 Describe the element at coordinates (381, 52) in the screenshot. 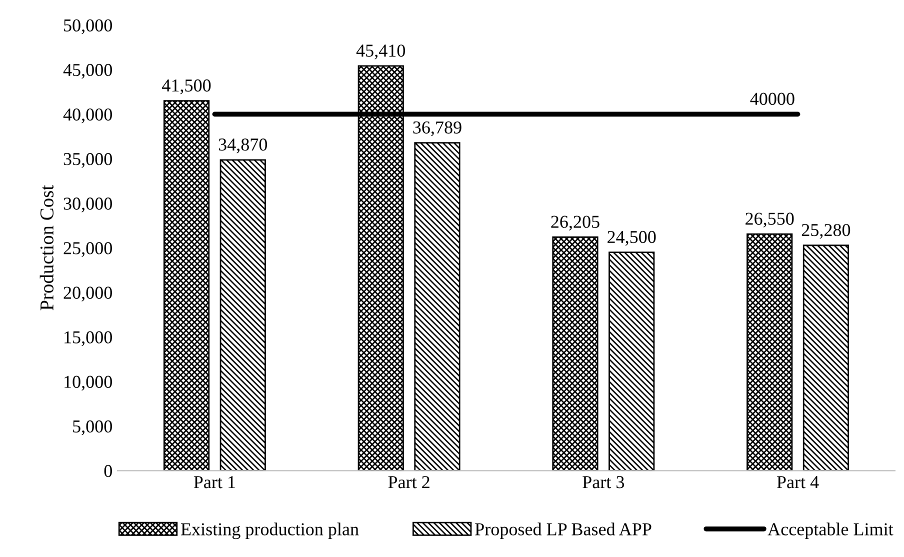

I see `data-label: 45,410` at that location.